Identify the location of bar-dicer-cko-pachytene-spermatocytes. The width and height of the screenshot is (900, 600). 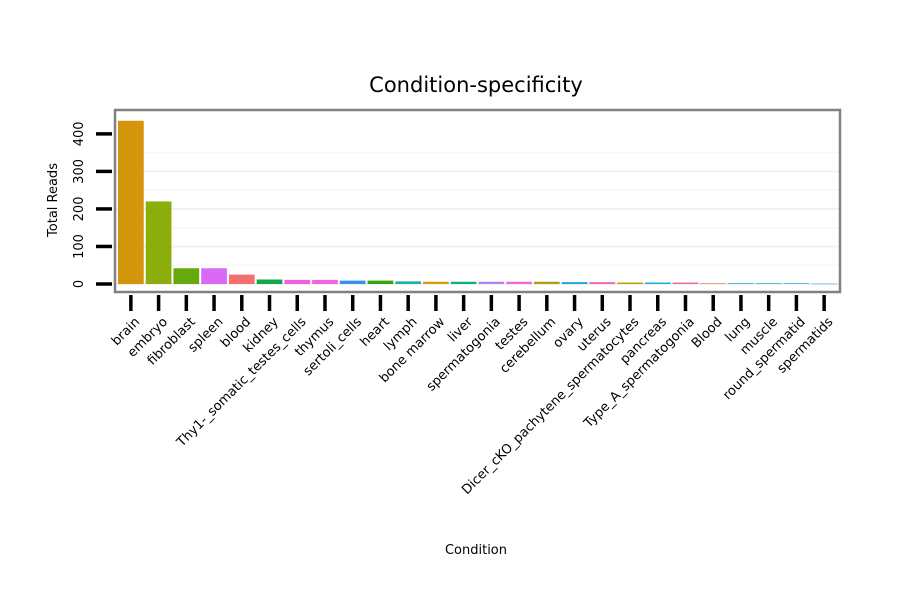
(630, 283).